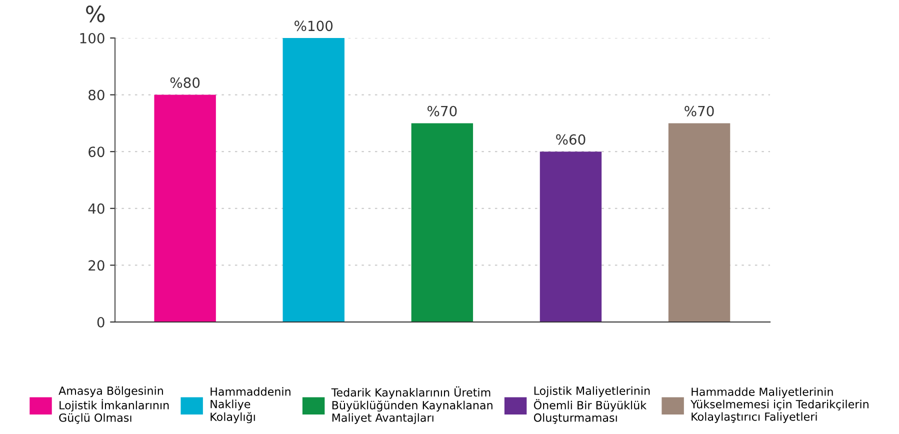  Describe the element at coordinates (100, 322) in the screenshot. I see `y-tick-label: 0` at that location.